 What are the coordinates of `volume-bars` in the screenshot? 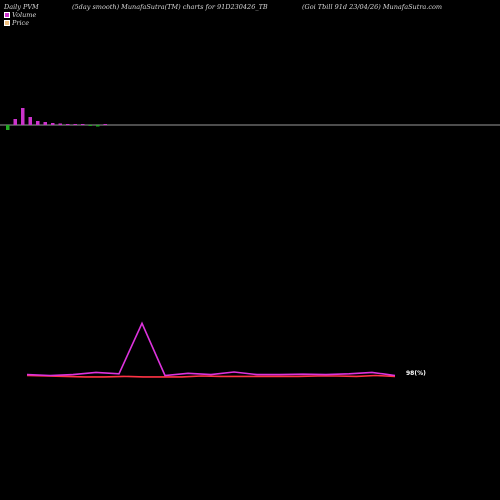 It's located at (56, 119).